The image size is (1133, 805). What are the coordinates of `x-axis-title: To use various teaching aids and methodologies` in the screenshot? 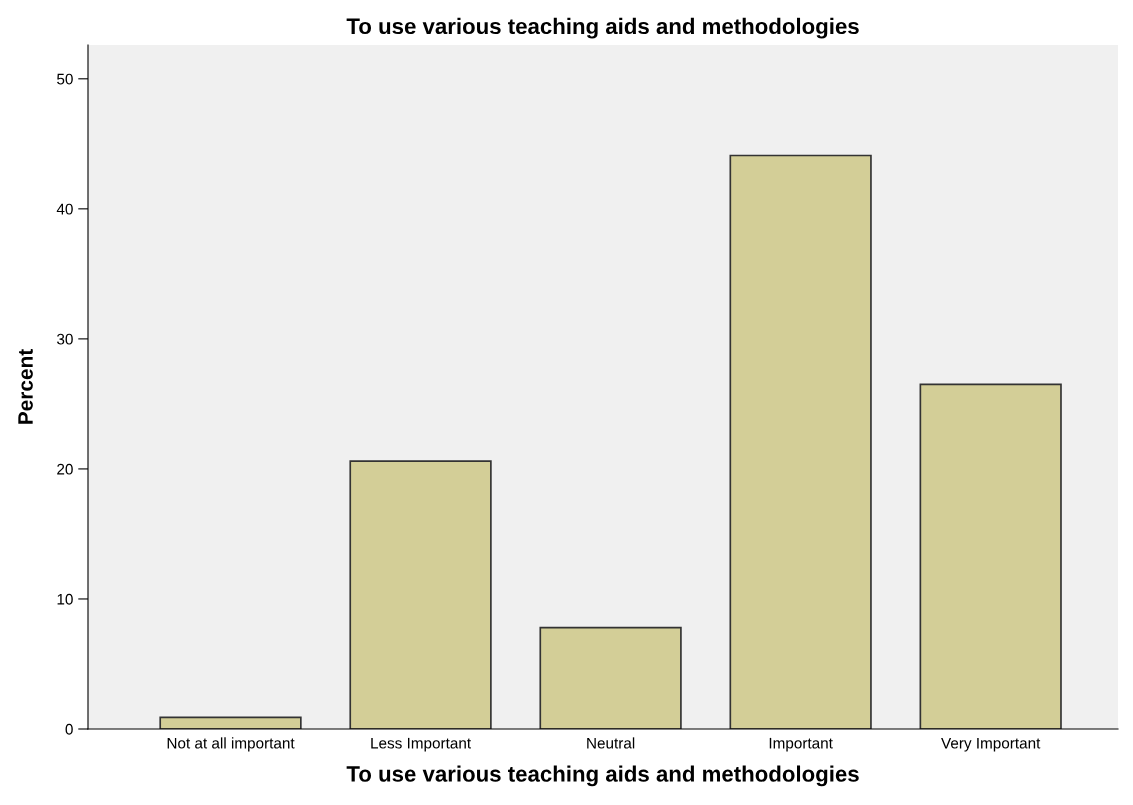 It's located at (602, 776).